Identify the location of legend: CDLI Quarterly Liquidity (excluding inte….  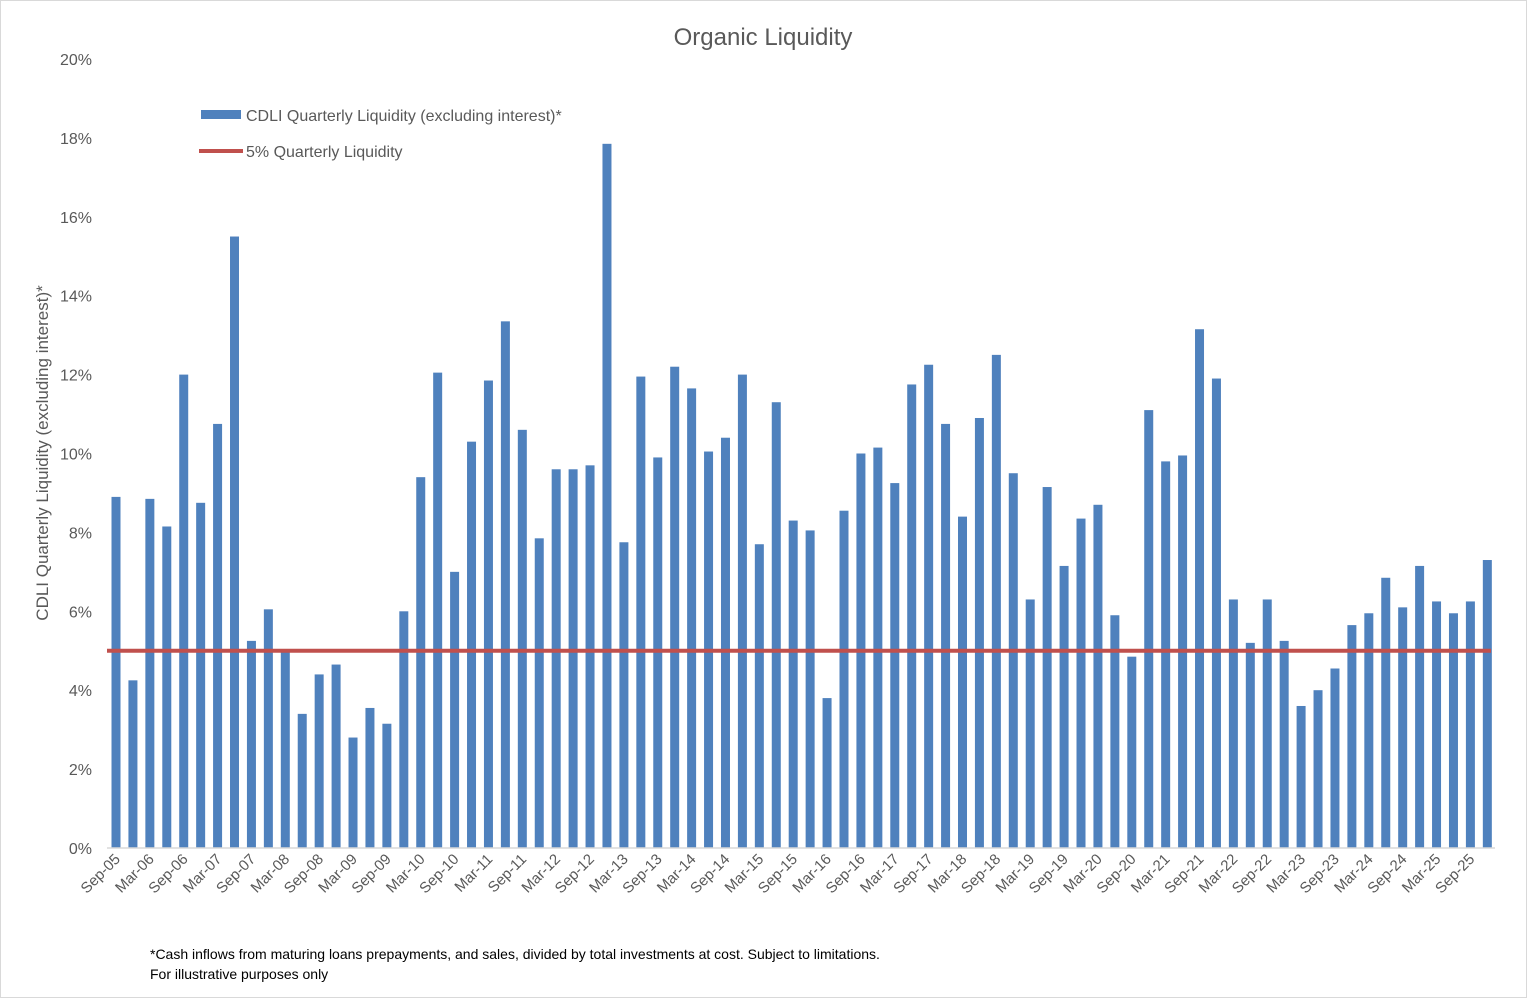
(380, 134).